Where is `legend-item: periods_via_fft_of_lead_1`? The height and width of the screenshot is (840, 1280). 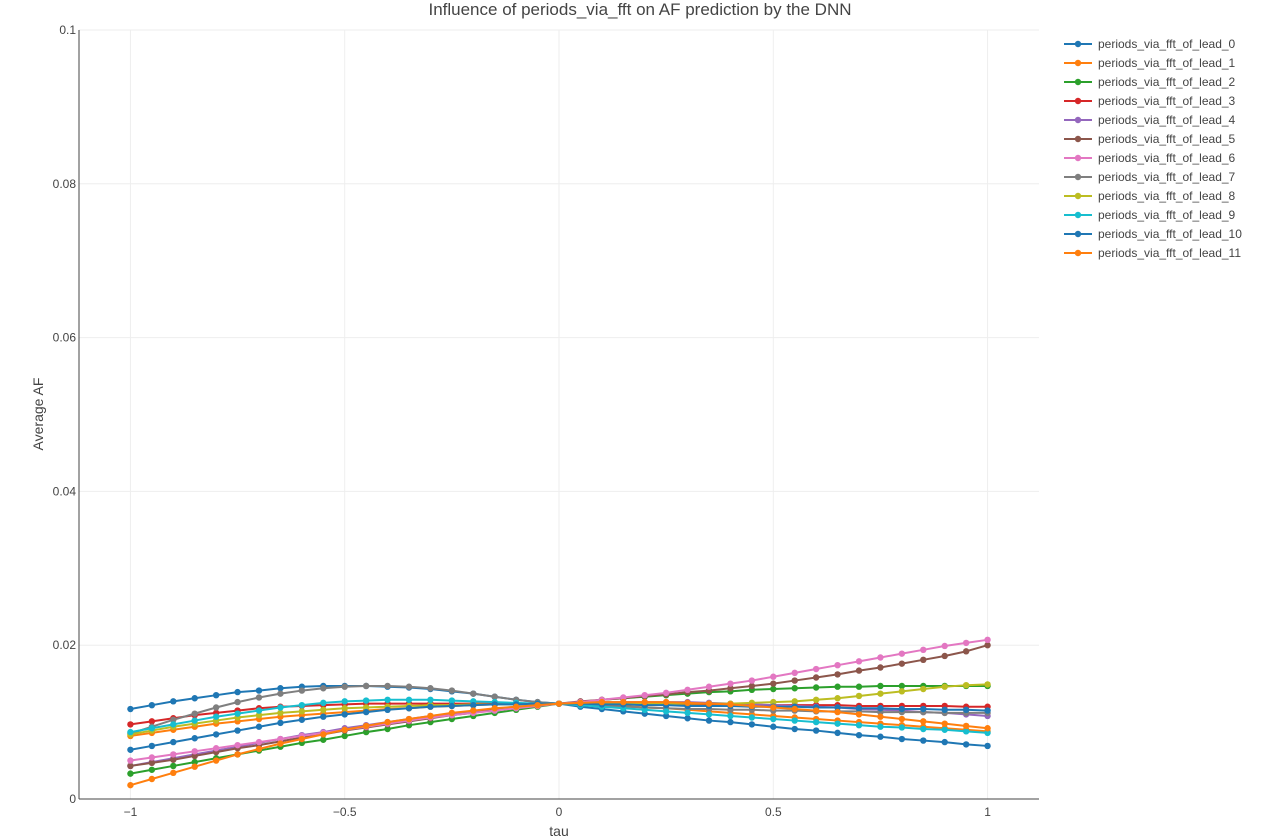 legend-item: periods_via_fft_of_lead_1 is located at coordinates (1150, 63).